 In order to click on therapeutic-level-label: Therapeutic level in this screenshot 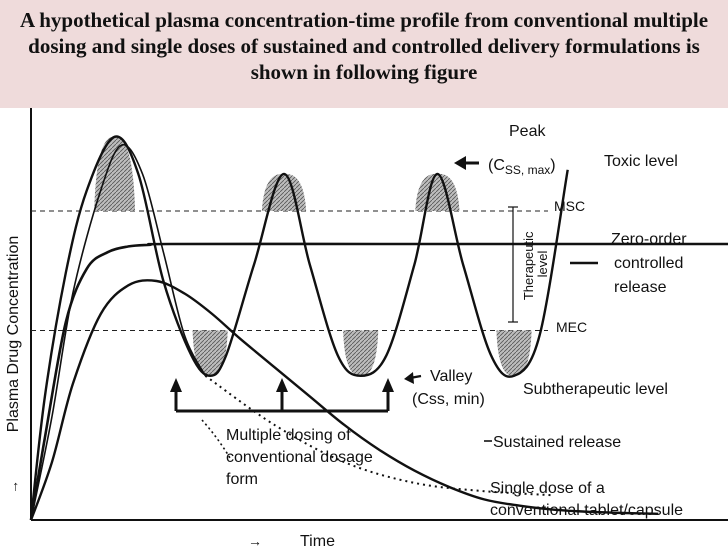, I will do `click(535, 264)`.